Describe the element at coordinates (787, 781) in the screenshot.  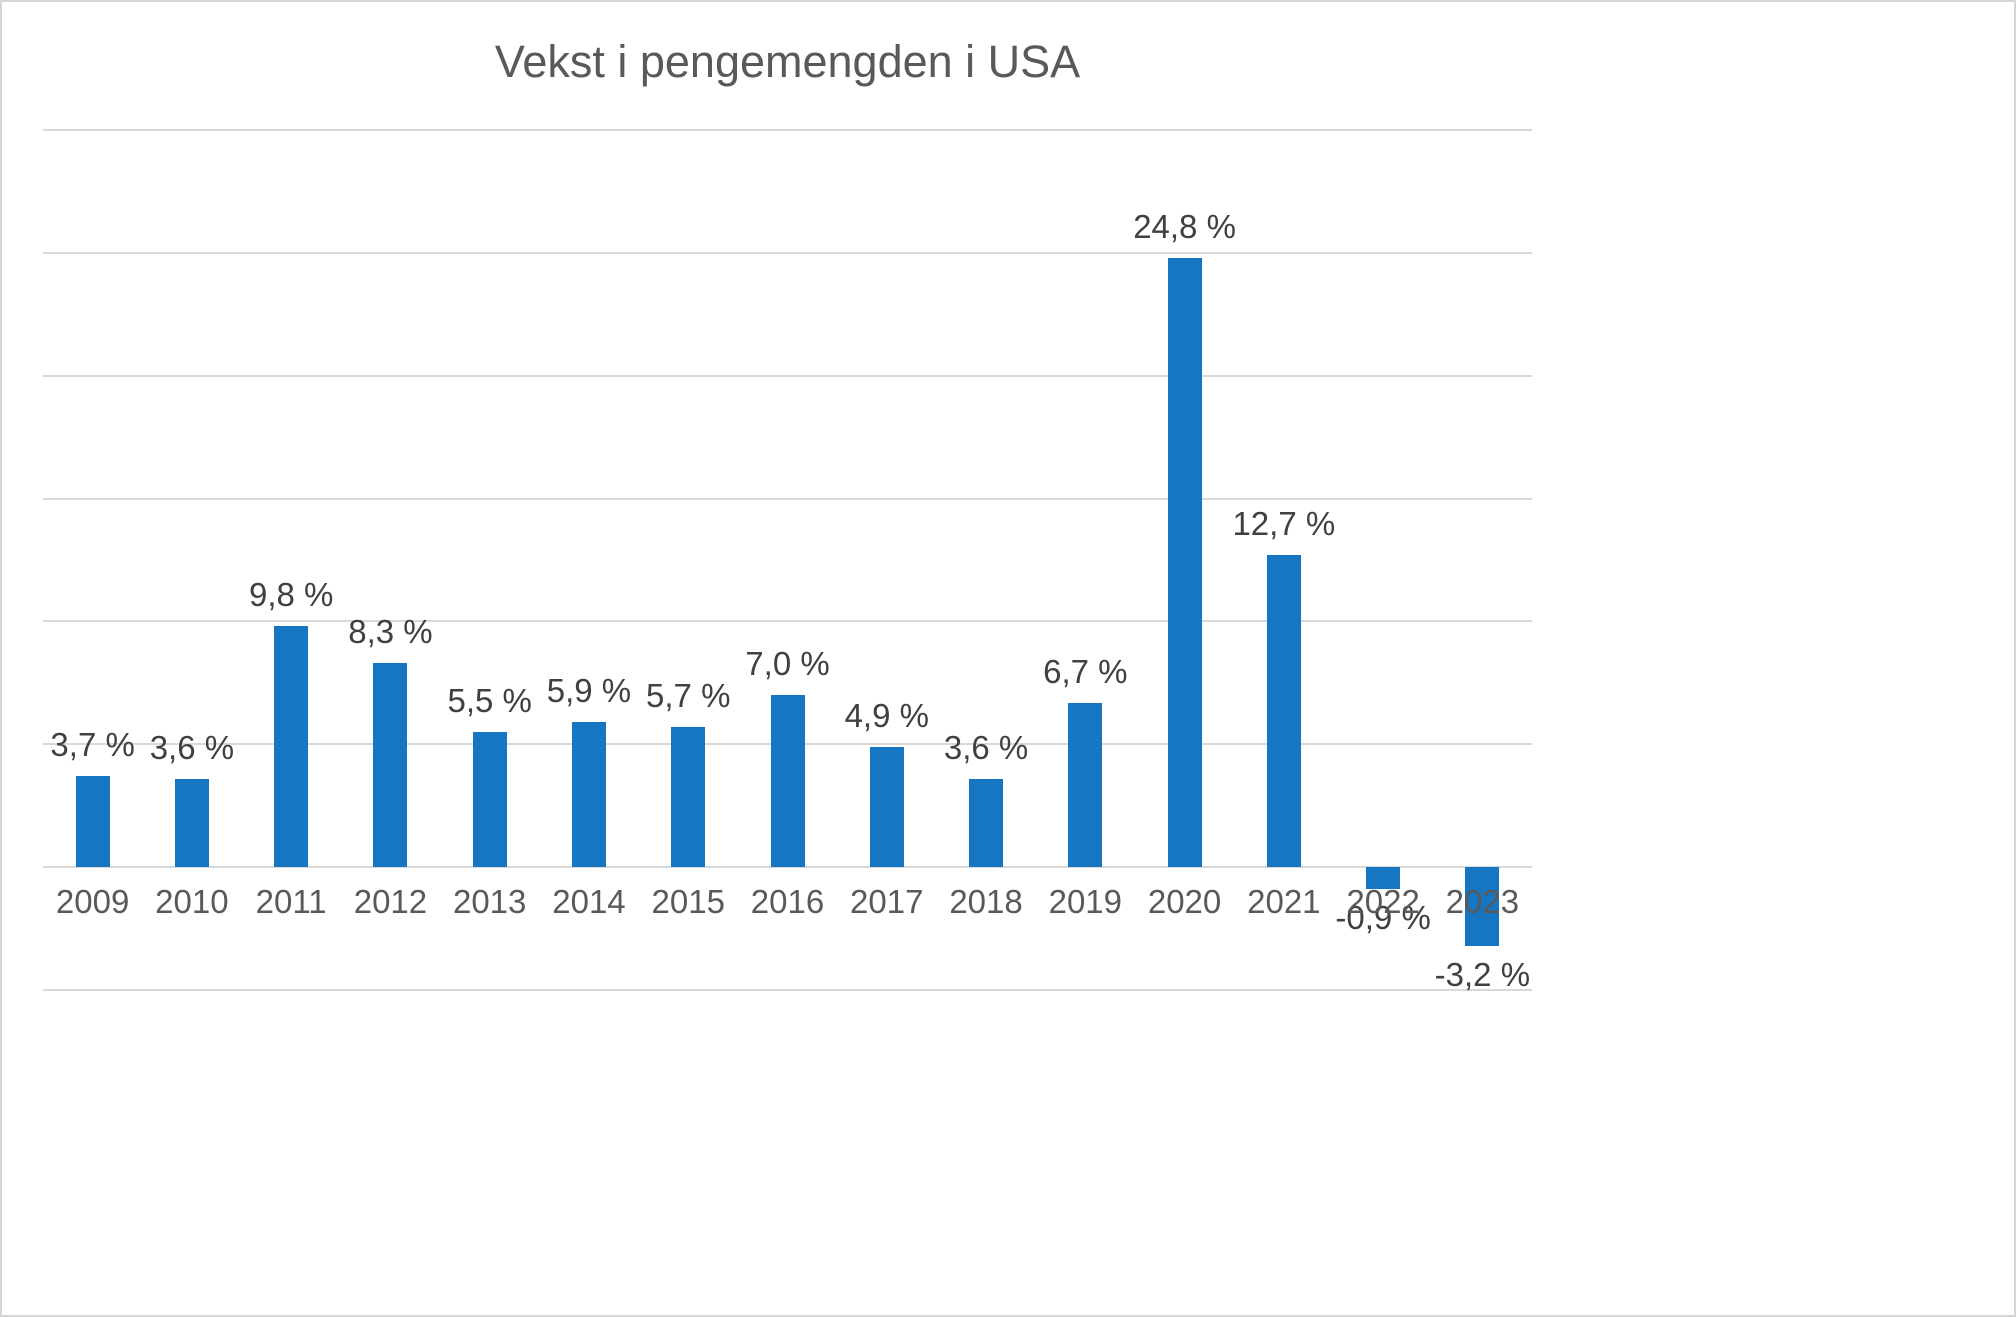
I see `bar-2016` at that location.